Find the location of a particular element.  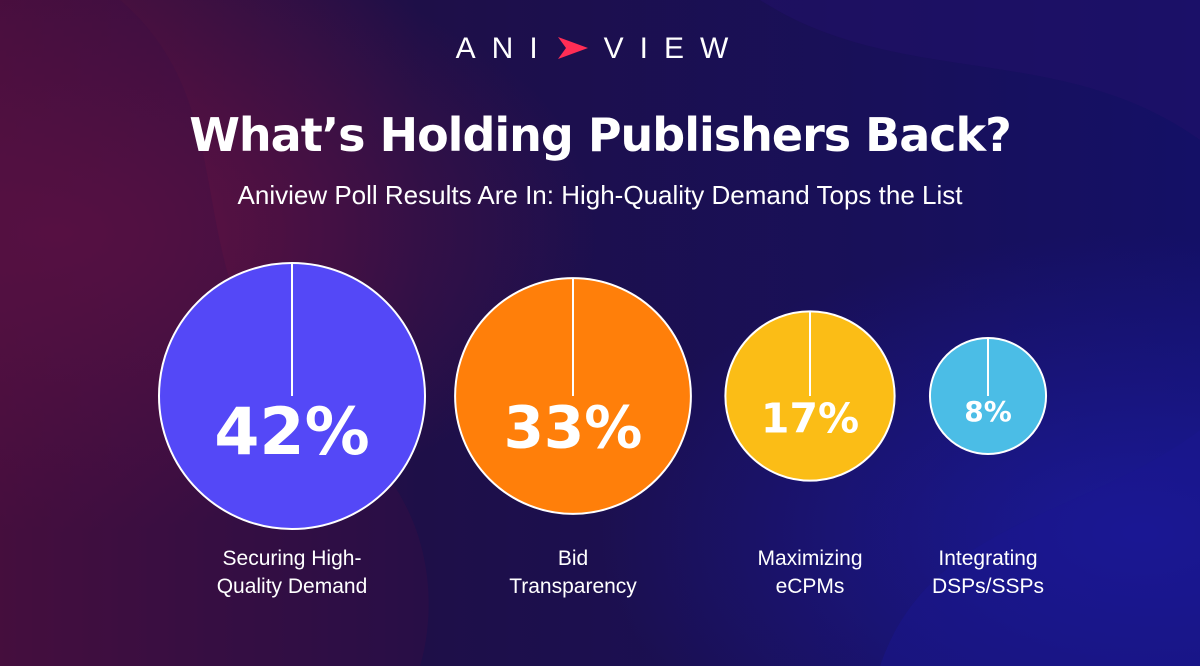

page-title: What’s Holding Publishers Back? is located at coordinates (600, 135).